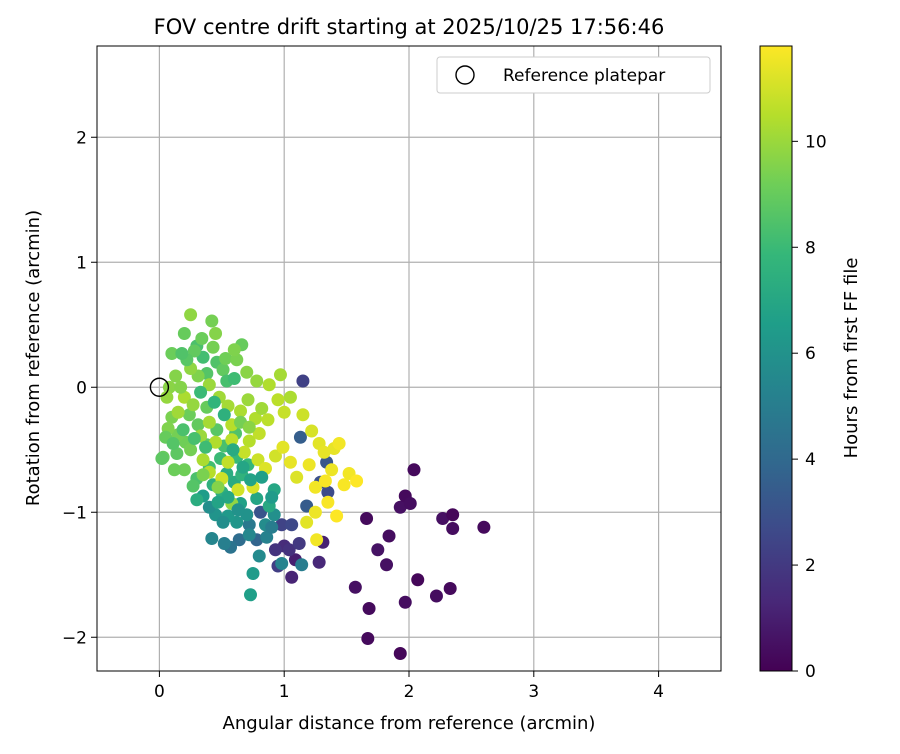 Image resolution: width=900 pixels, height=754 pixels. What do you see at coordinates (810, 672) in the screenshot?
I see `colorbar-tick-label: 0` at bounding box center [810, 672].